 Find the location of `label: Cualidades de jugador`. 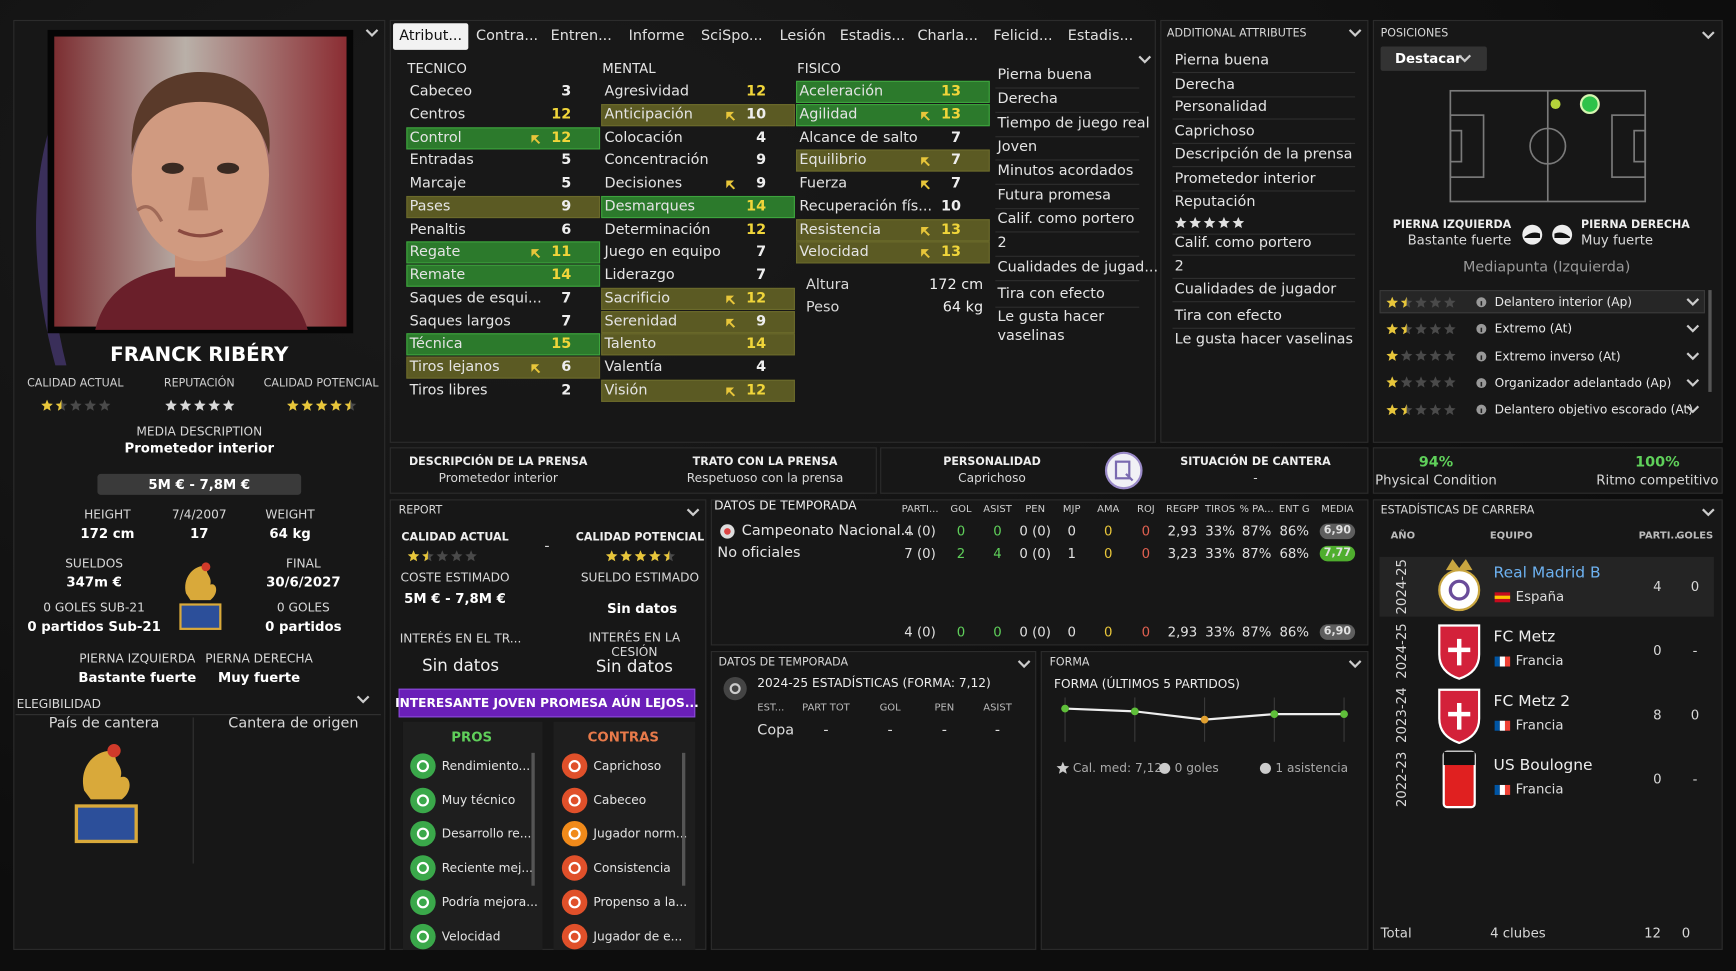

label: Cualidades de jugador is located at coordinates (1255, 290).